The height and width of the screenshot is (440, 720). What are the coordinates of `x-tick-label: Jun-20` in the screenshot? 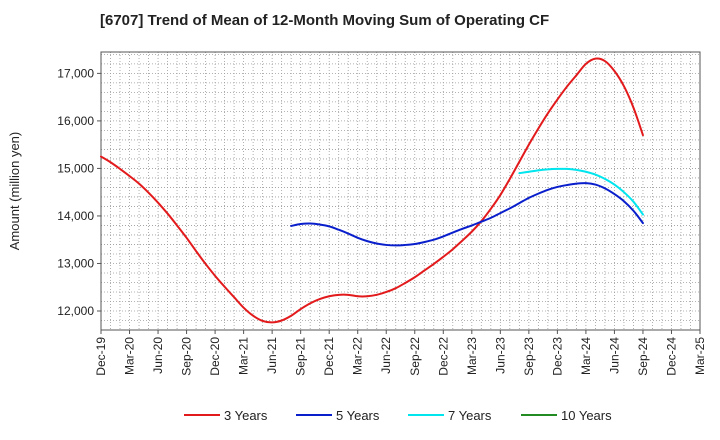 It's located at (158, 355).